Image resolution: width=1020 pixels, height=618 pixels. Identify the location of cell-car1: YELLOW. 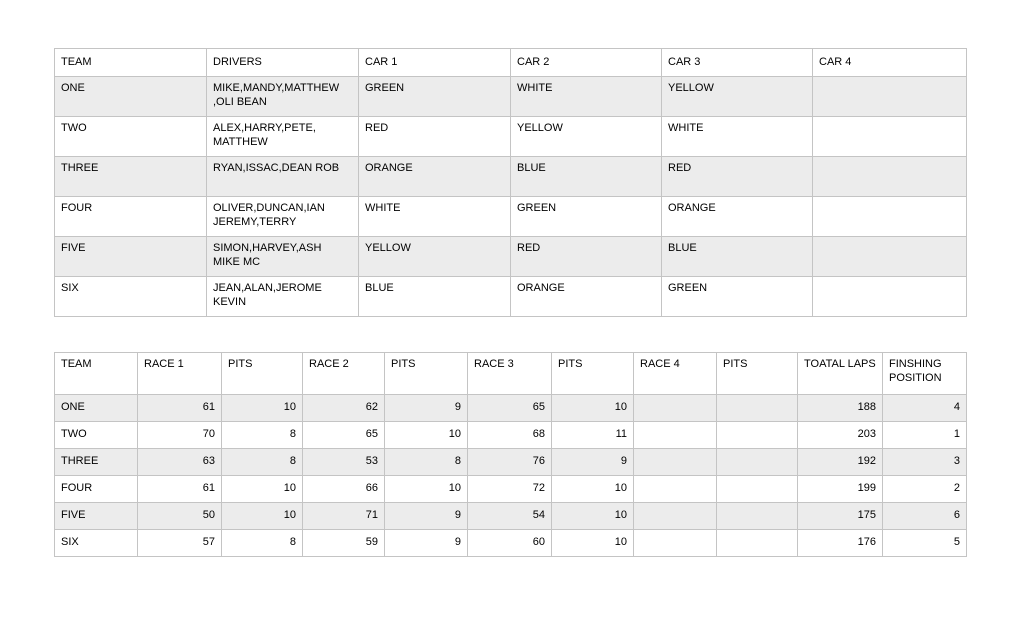
(434, 256).